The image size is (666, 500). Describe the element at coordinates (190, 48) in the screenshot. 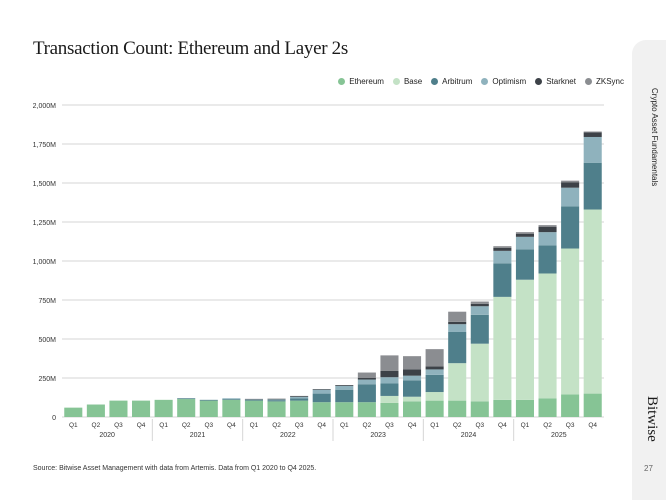

I see `chart-title: Transaction Count: Ethereum and Layer 2s` at that location.